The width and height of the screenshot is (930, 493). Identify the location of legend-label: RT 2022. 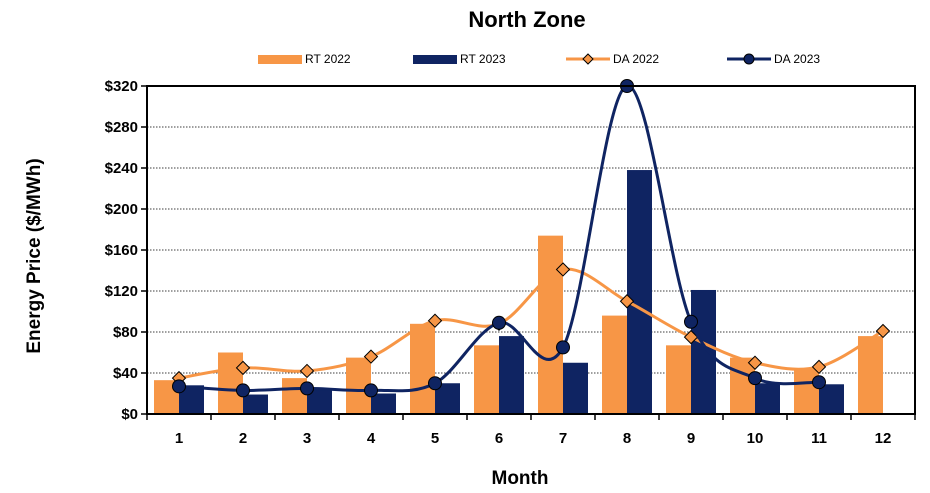
(328, 59).